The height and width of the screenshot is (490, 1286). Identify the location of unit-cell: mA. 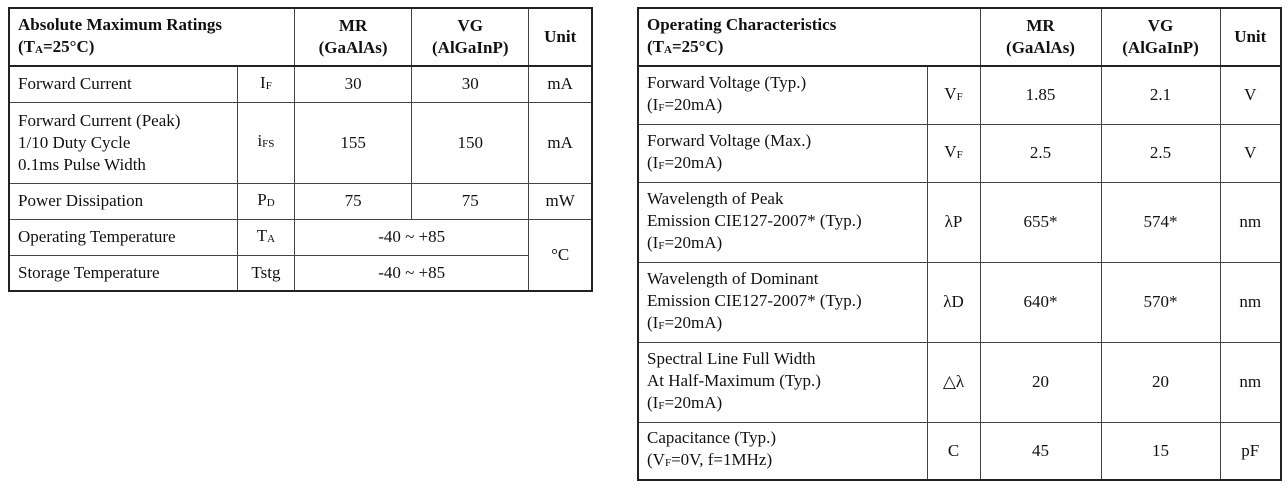
(560, 142).